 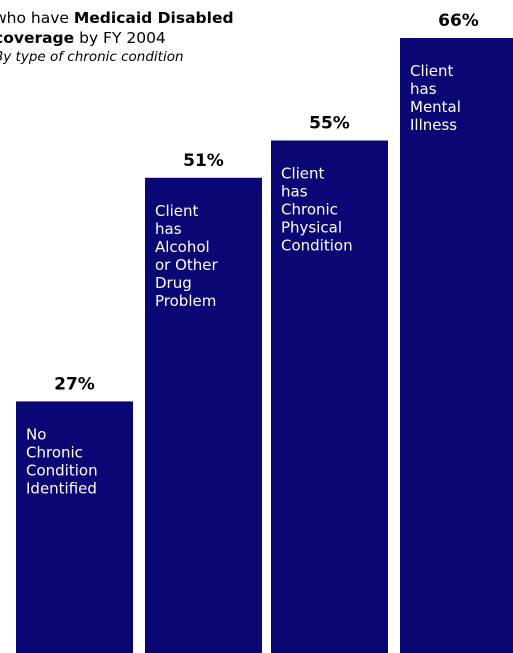 I want to click on category-label-4: Client has Mental Illness, so click(x=435, y=98).